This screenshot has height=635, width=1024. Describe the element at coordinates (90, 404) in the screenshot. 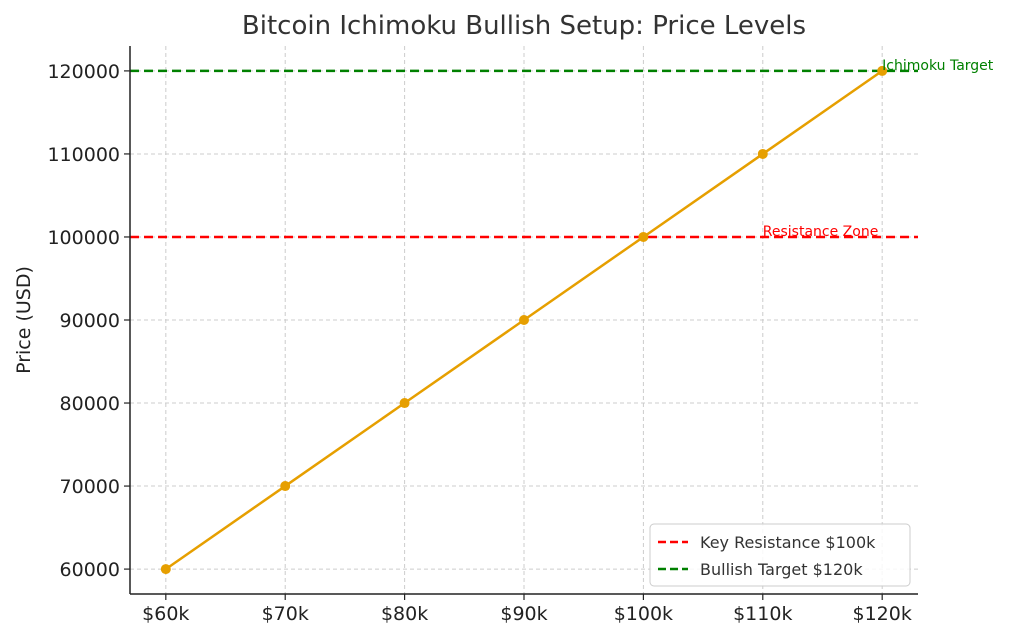

I see `y-tick-label: 80000` at that location.